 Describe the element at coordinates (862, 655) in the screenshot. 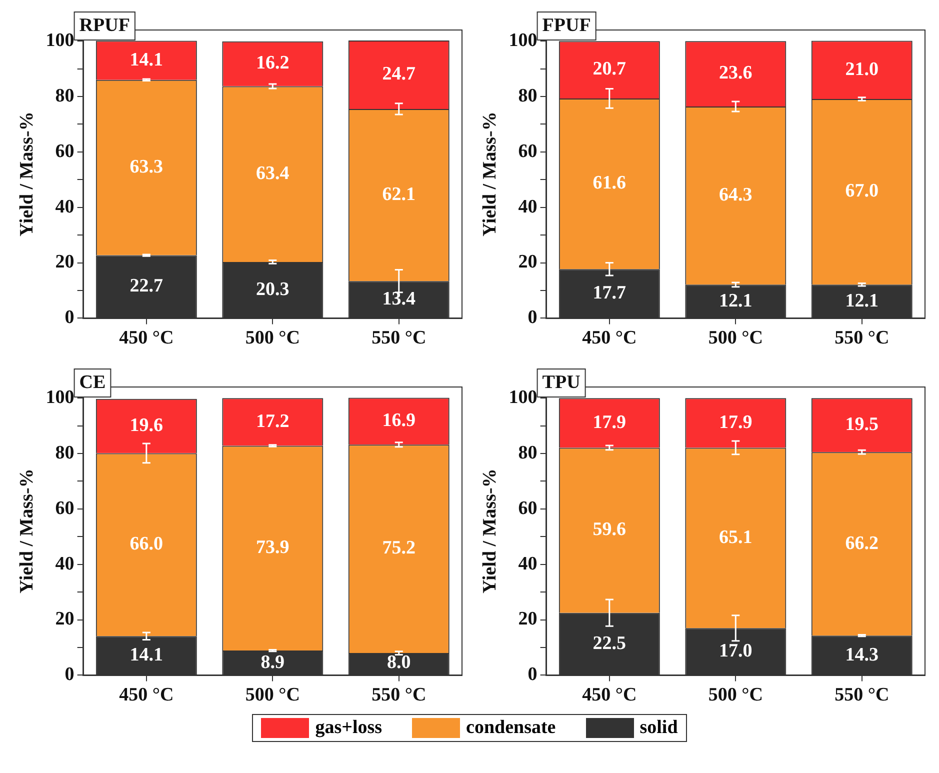

I see `data-label: 14.3` at that location.